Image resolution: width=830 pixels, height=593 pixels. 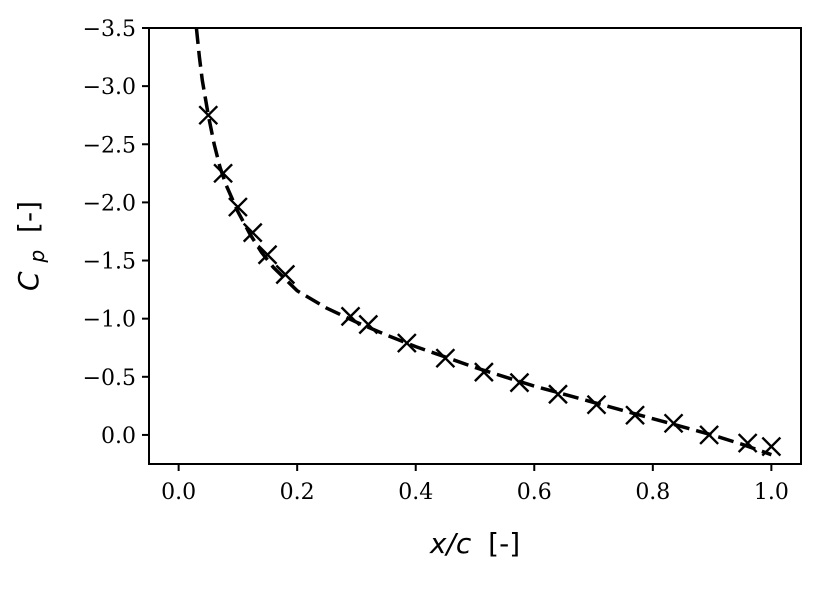 I want to click on x-axis-label-unit: [-], so click(x=504, y=543).